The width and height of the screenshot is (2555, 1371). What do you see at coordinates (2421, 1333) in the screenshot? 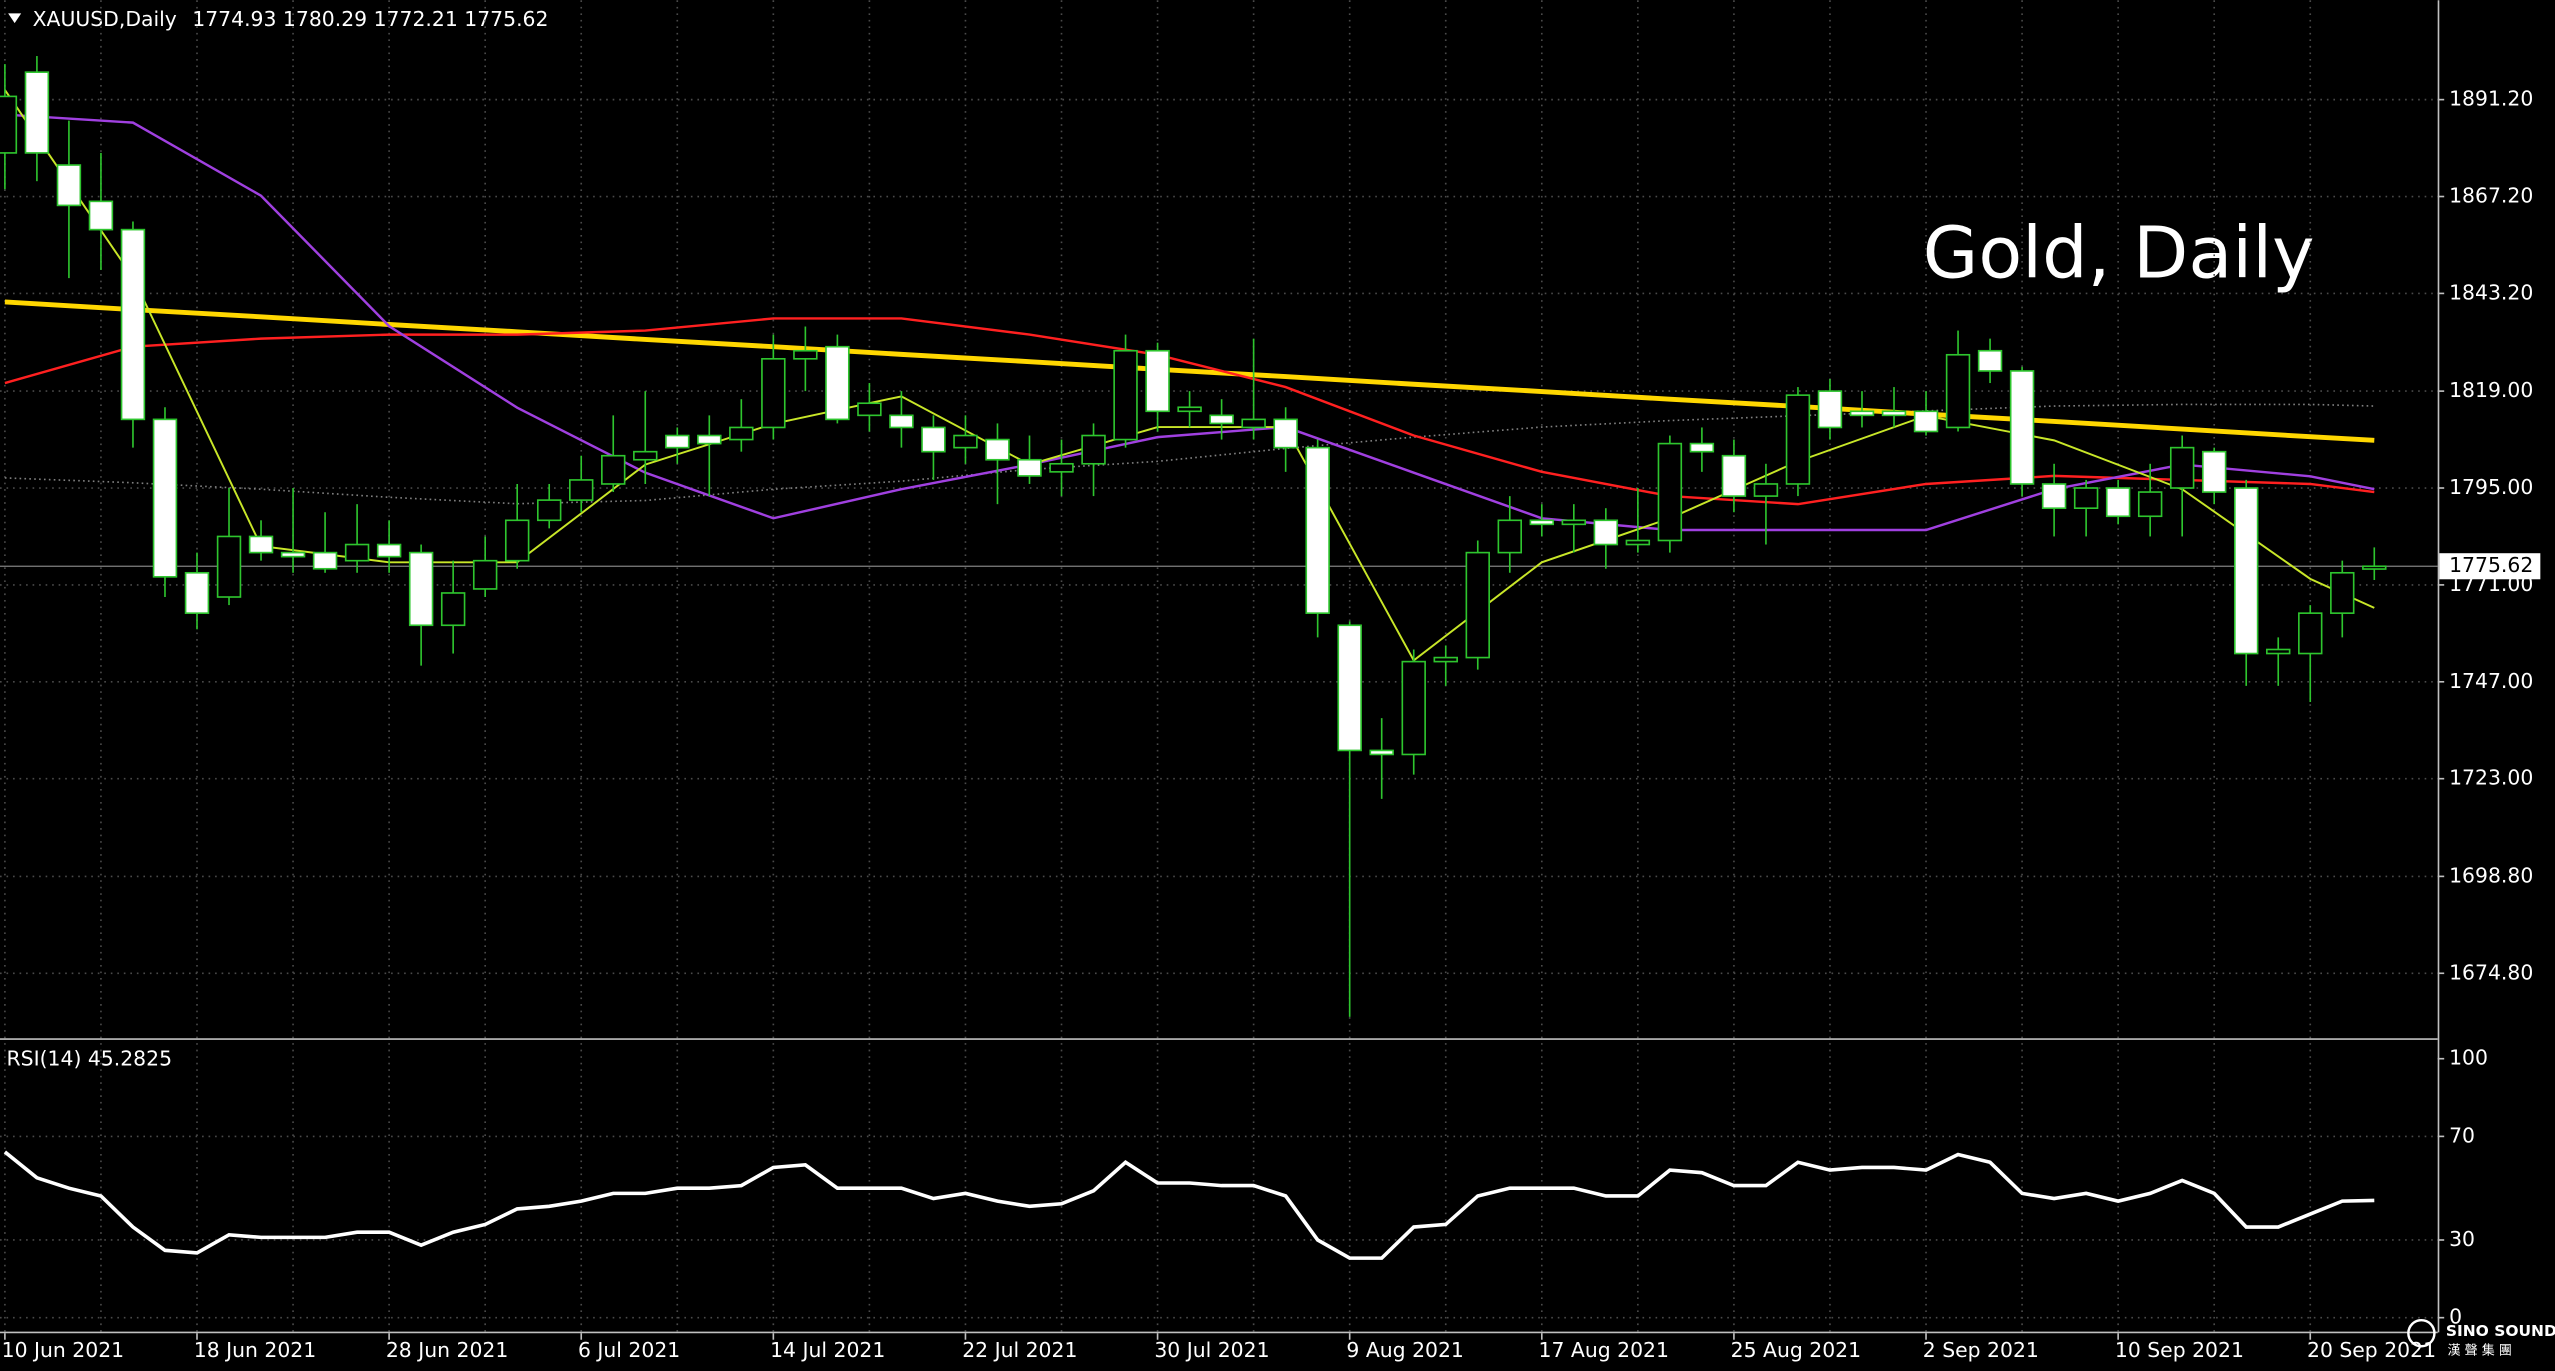
I see `logo-emblem` at bounding box center [2421, 1333].